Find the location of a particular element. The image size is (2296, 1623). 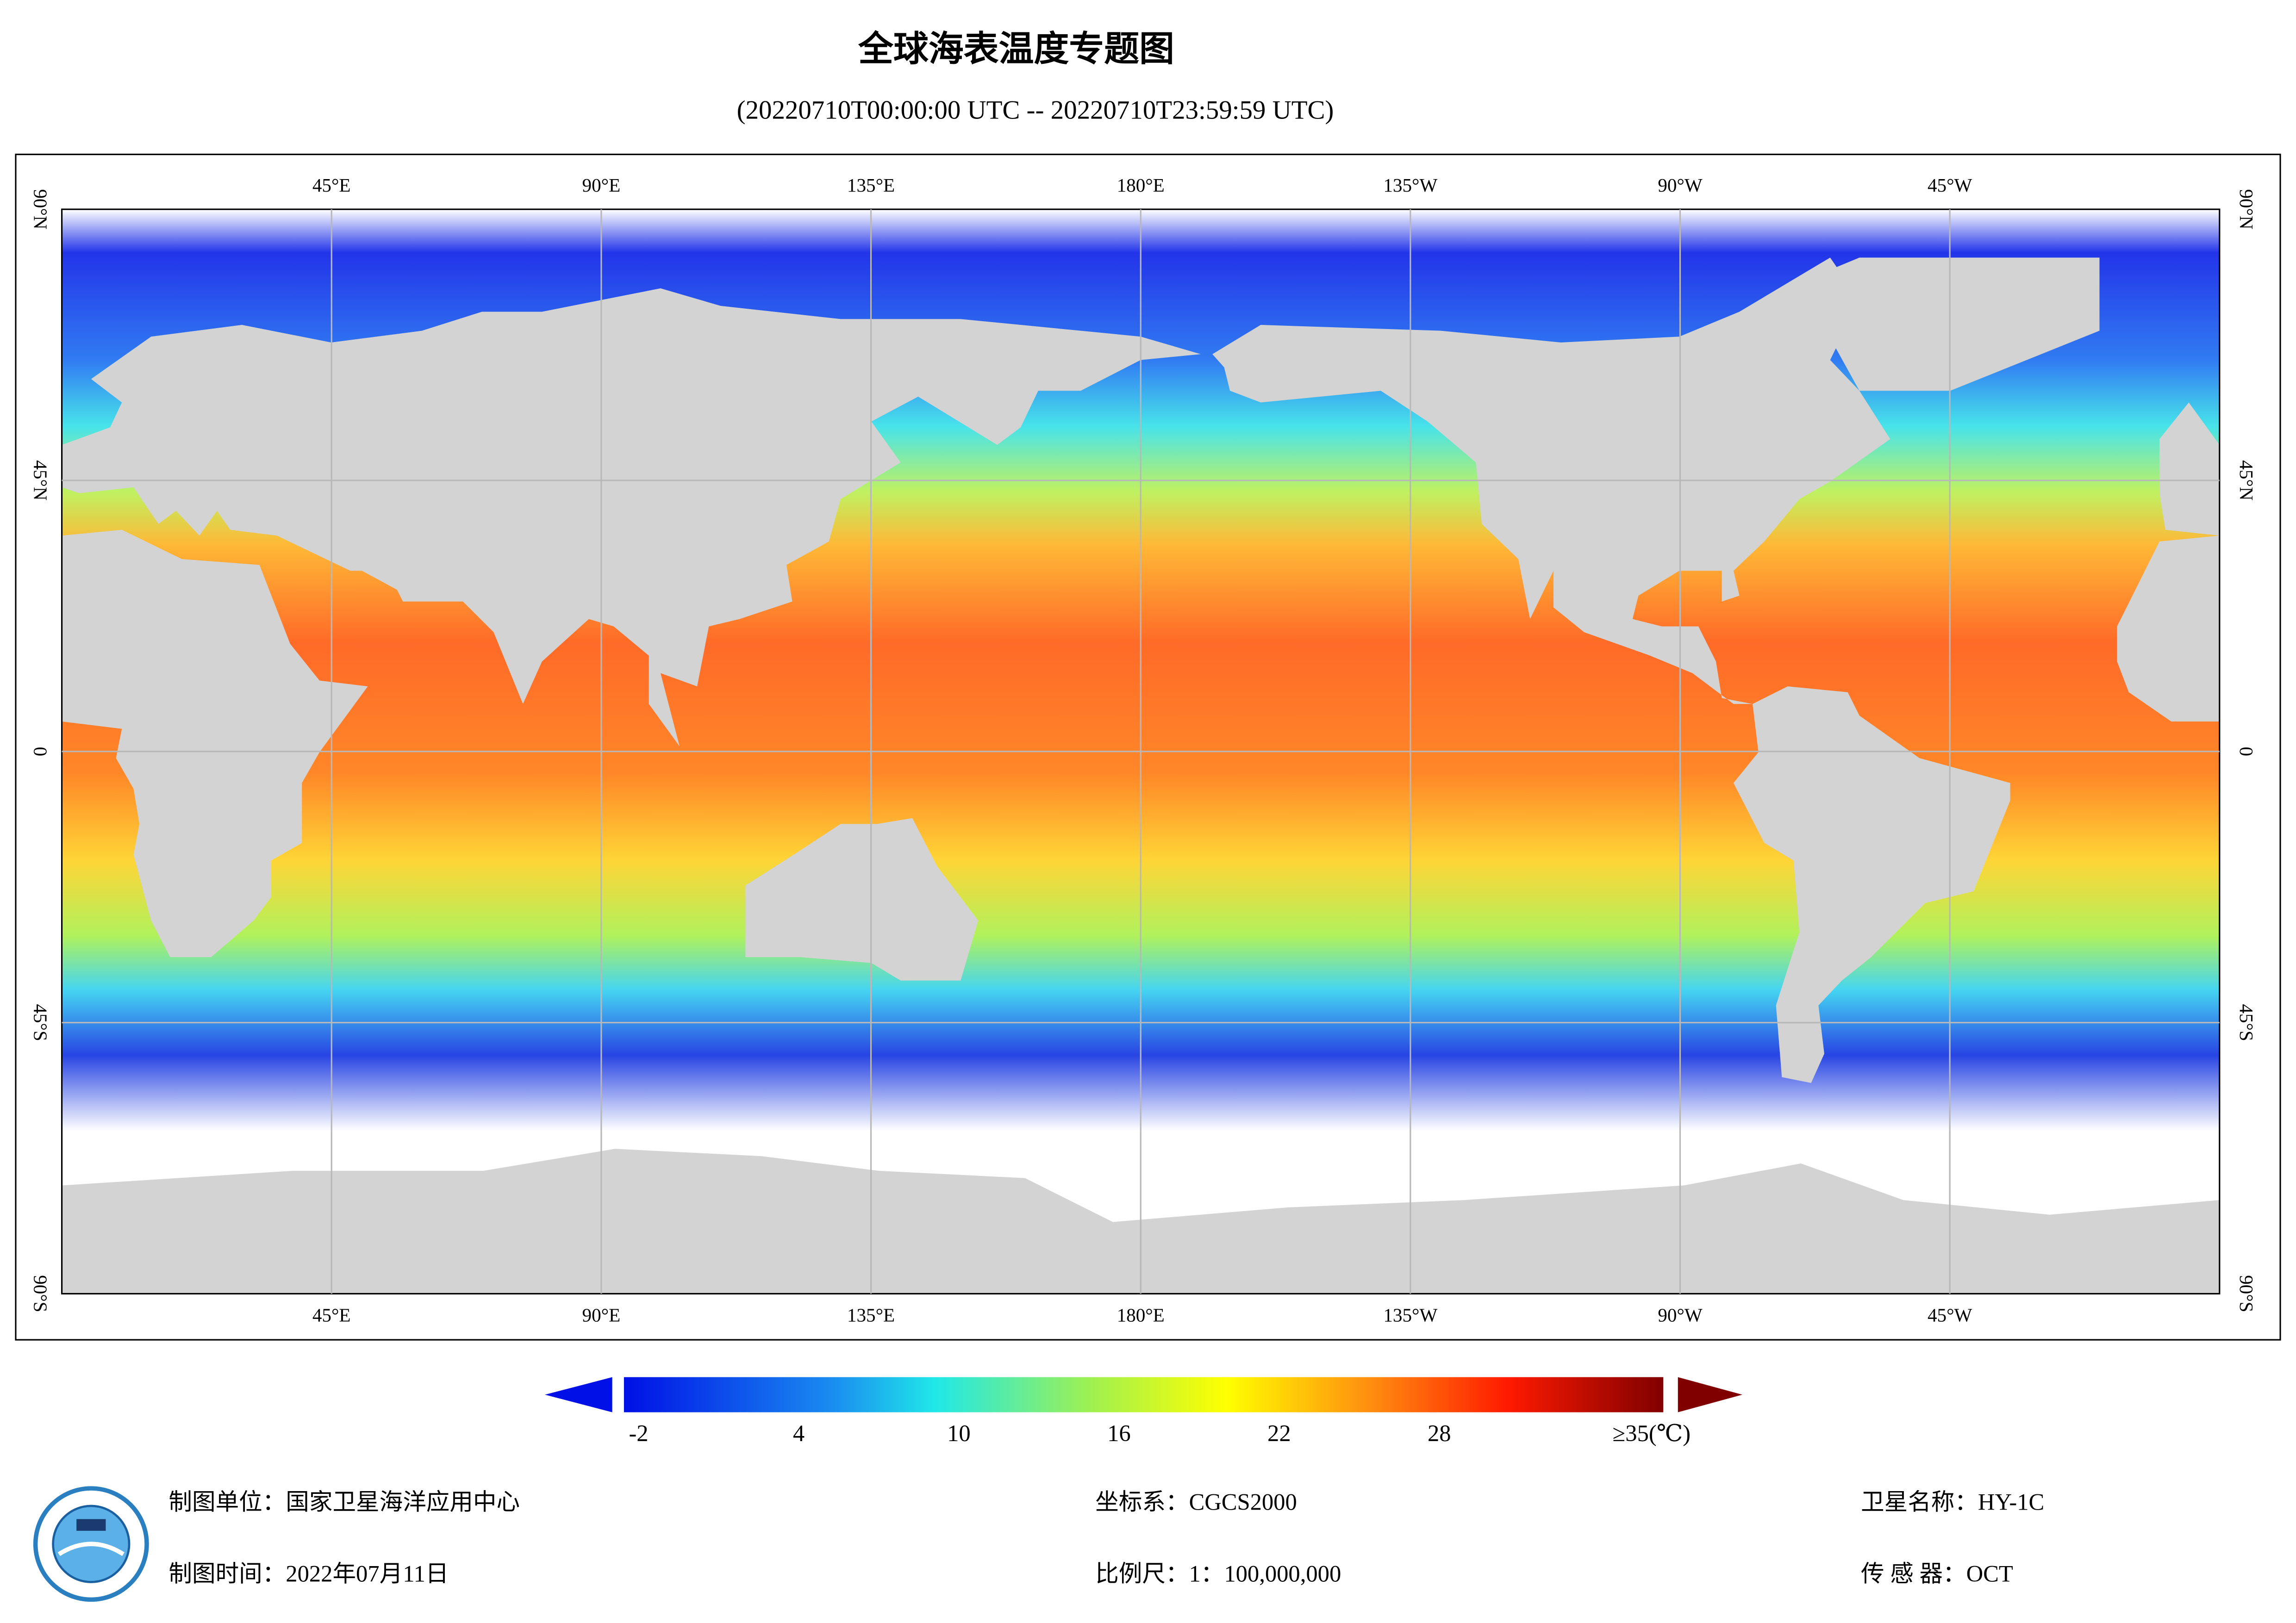

lon-label-bottom: 90°E is located at coordinates (601, 1315).